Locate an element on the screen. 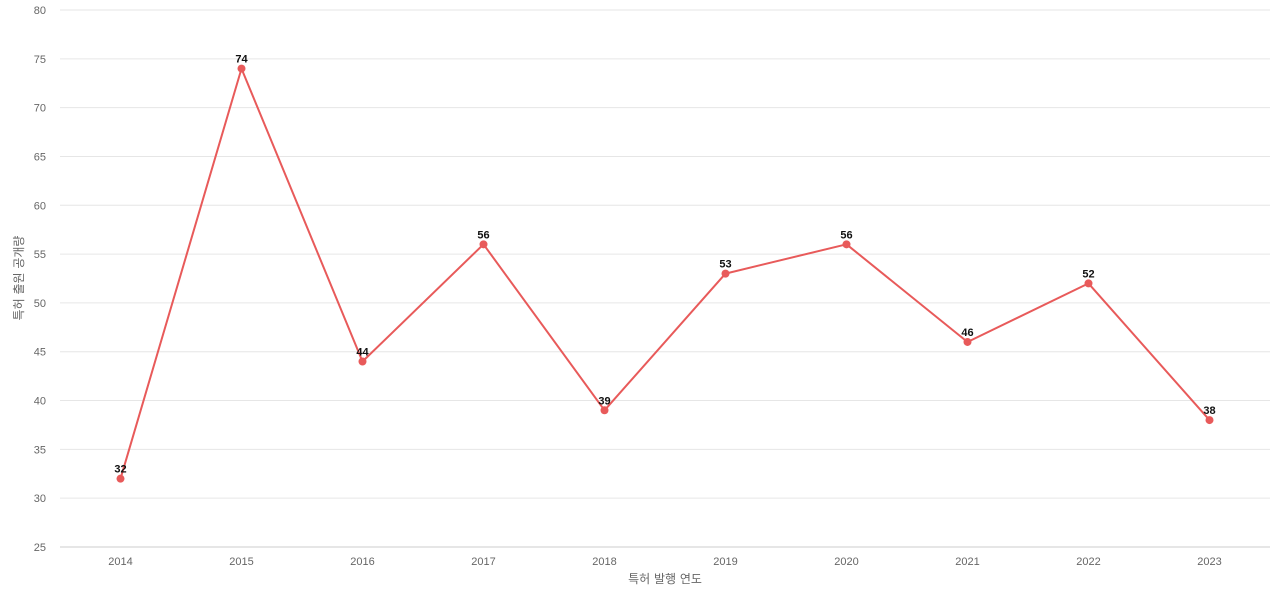  y-tick-label: 70 is located at coordinates (40, 109).